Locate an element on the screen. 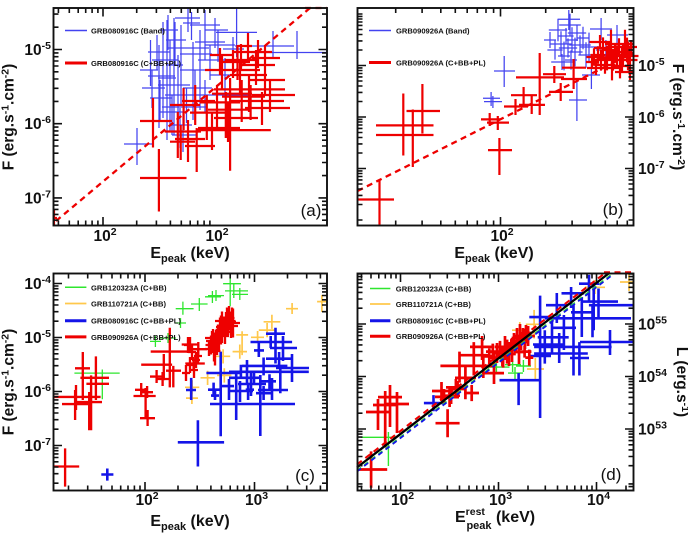 The width and height of the screenshot is (688, 533). svg-text: (b) is located at coordinates (613, 209).